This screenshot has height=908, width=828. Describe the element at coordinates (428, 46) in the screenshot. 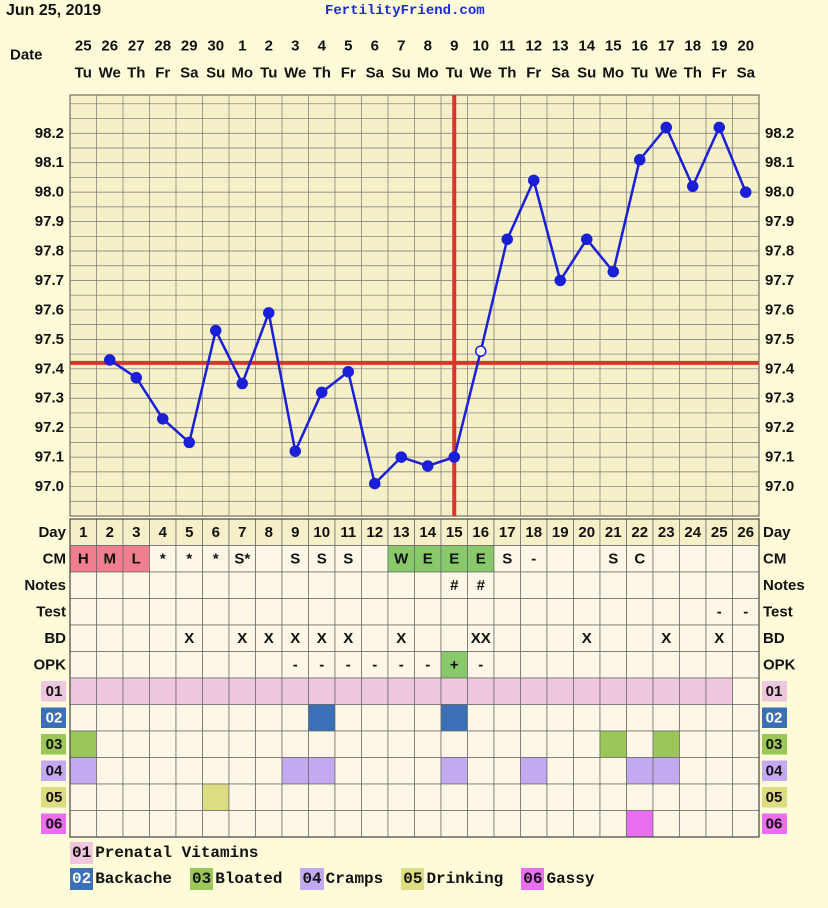

I see `date-label: 8` at that location.